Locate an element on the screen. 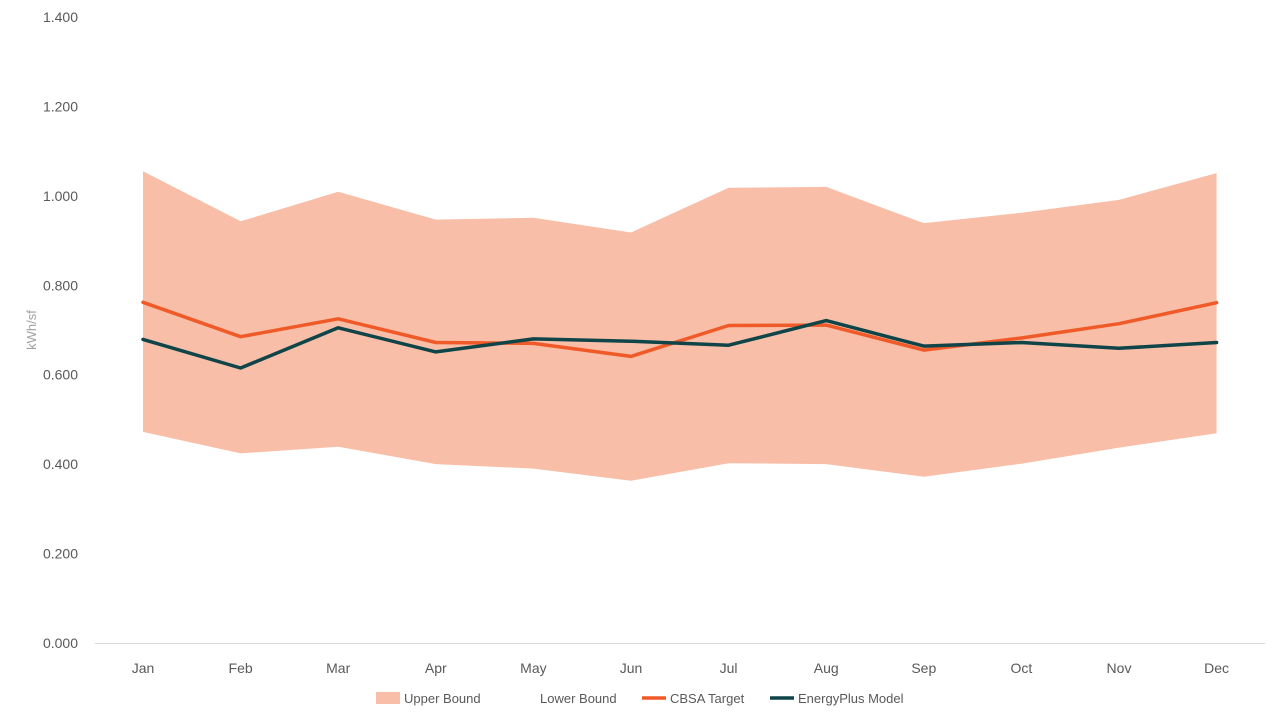 This screenshot has width=1280, height=720. x-tick-label: Aug is located at coordinates (826, 668).